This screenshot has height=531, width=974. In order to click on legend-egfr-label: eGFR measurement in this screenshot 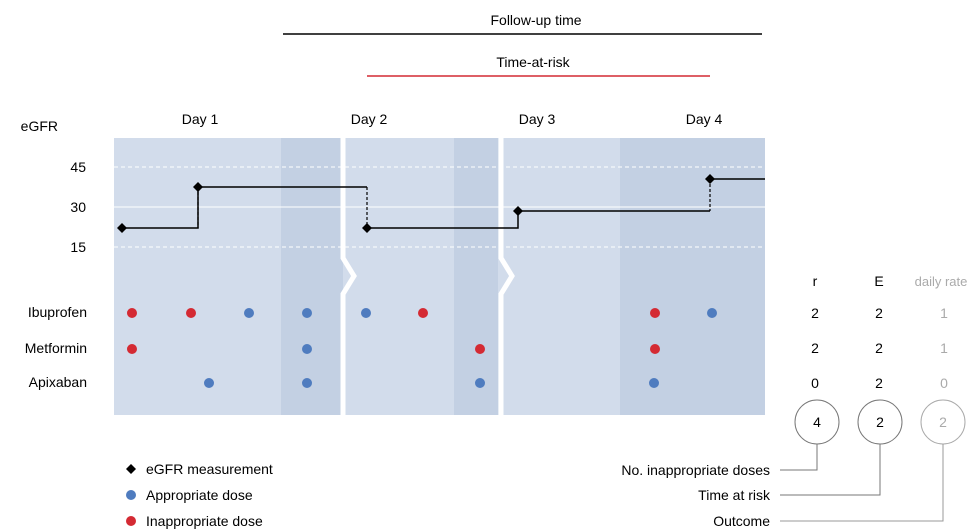, I will do `click(209, 469)`.